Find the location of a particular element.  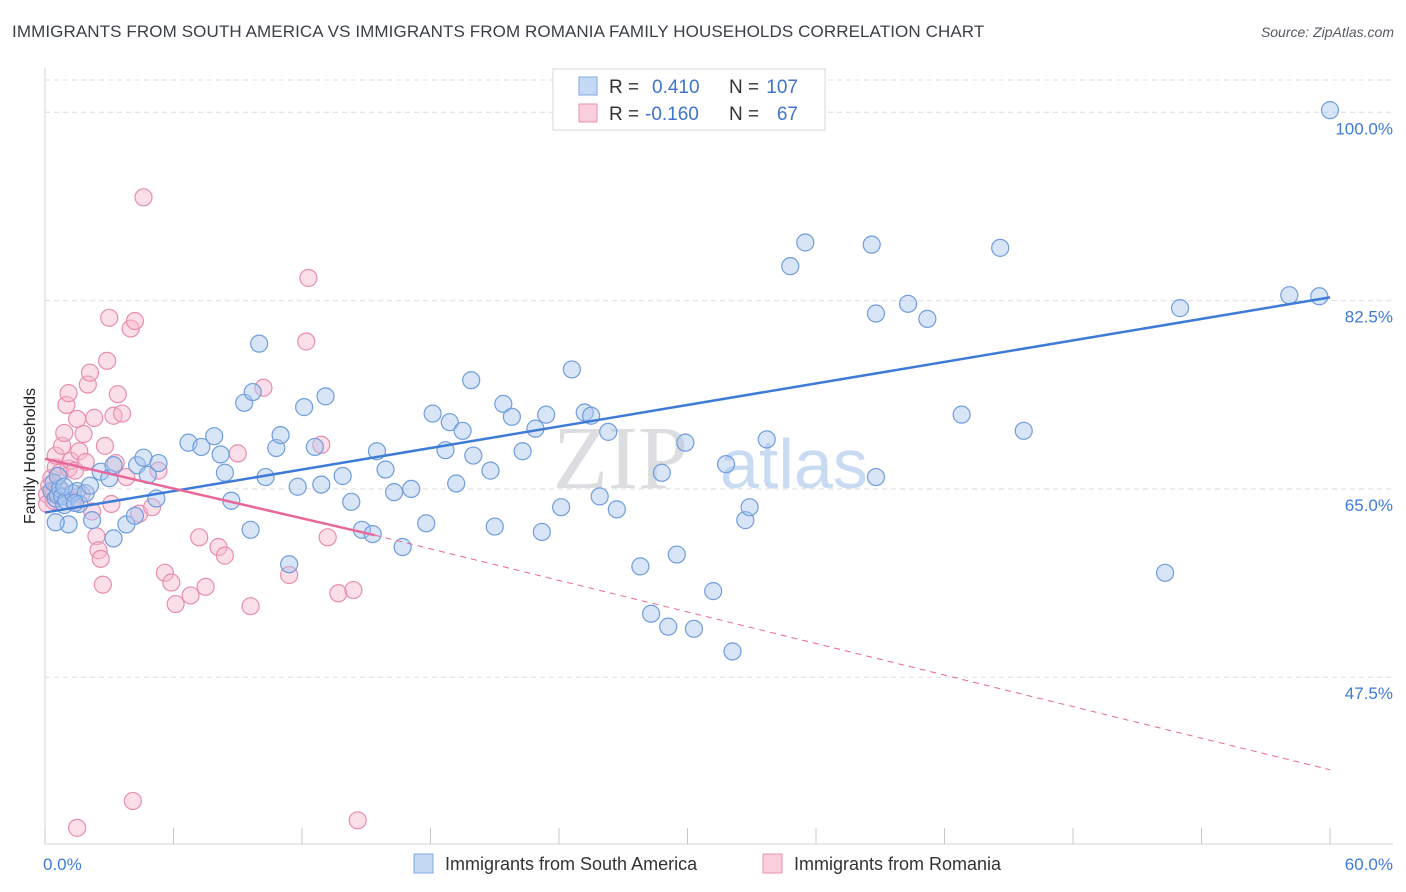

legend-n-label-1: N = is located at coordinates (744, 87).